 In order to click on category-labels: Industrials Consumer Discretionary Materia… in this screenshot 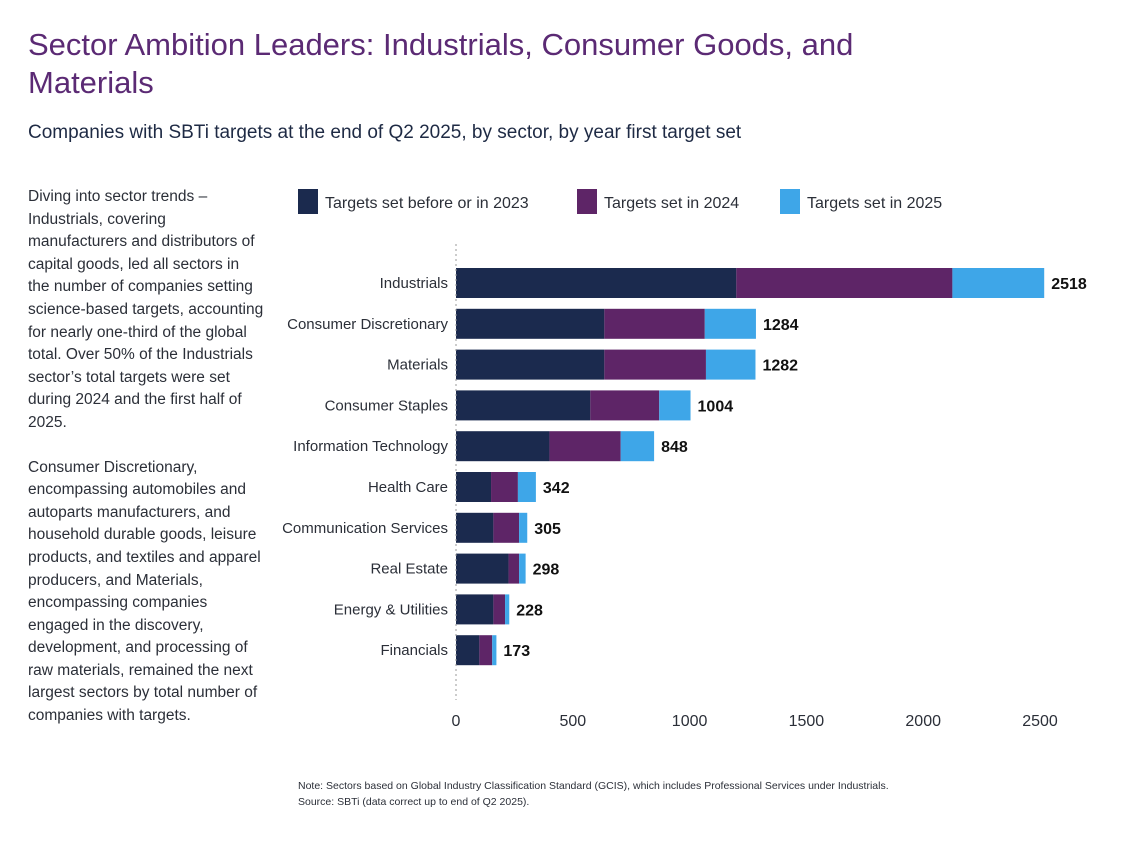, I will do `click(365, 467)`.